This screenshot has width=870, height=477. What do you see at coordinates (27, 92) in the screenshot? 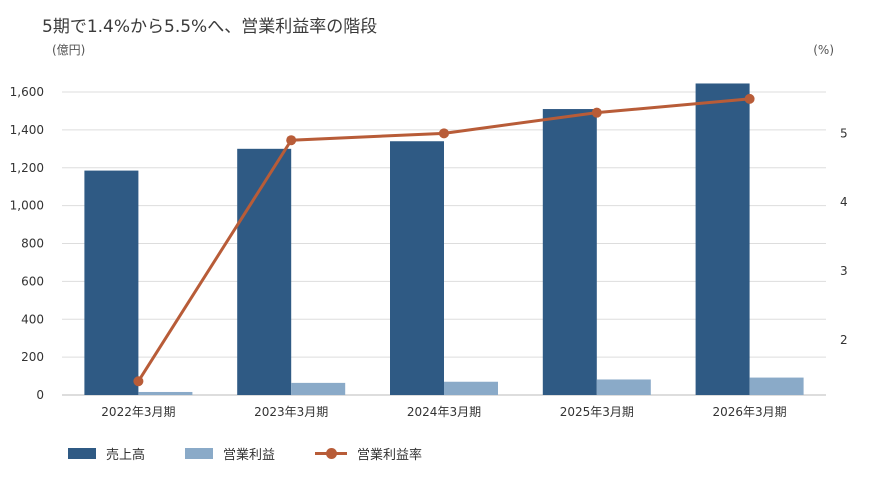
I see `y-left-tick-label: 1,600` at bounding box center [27, 92].